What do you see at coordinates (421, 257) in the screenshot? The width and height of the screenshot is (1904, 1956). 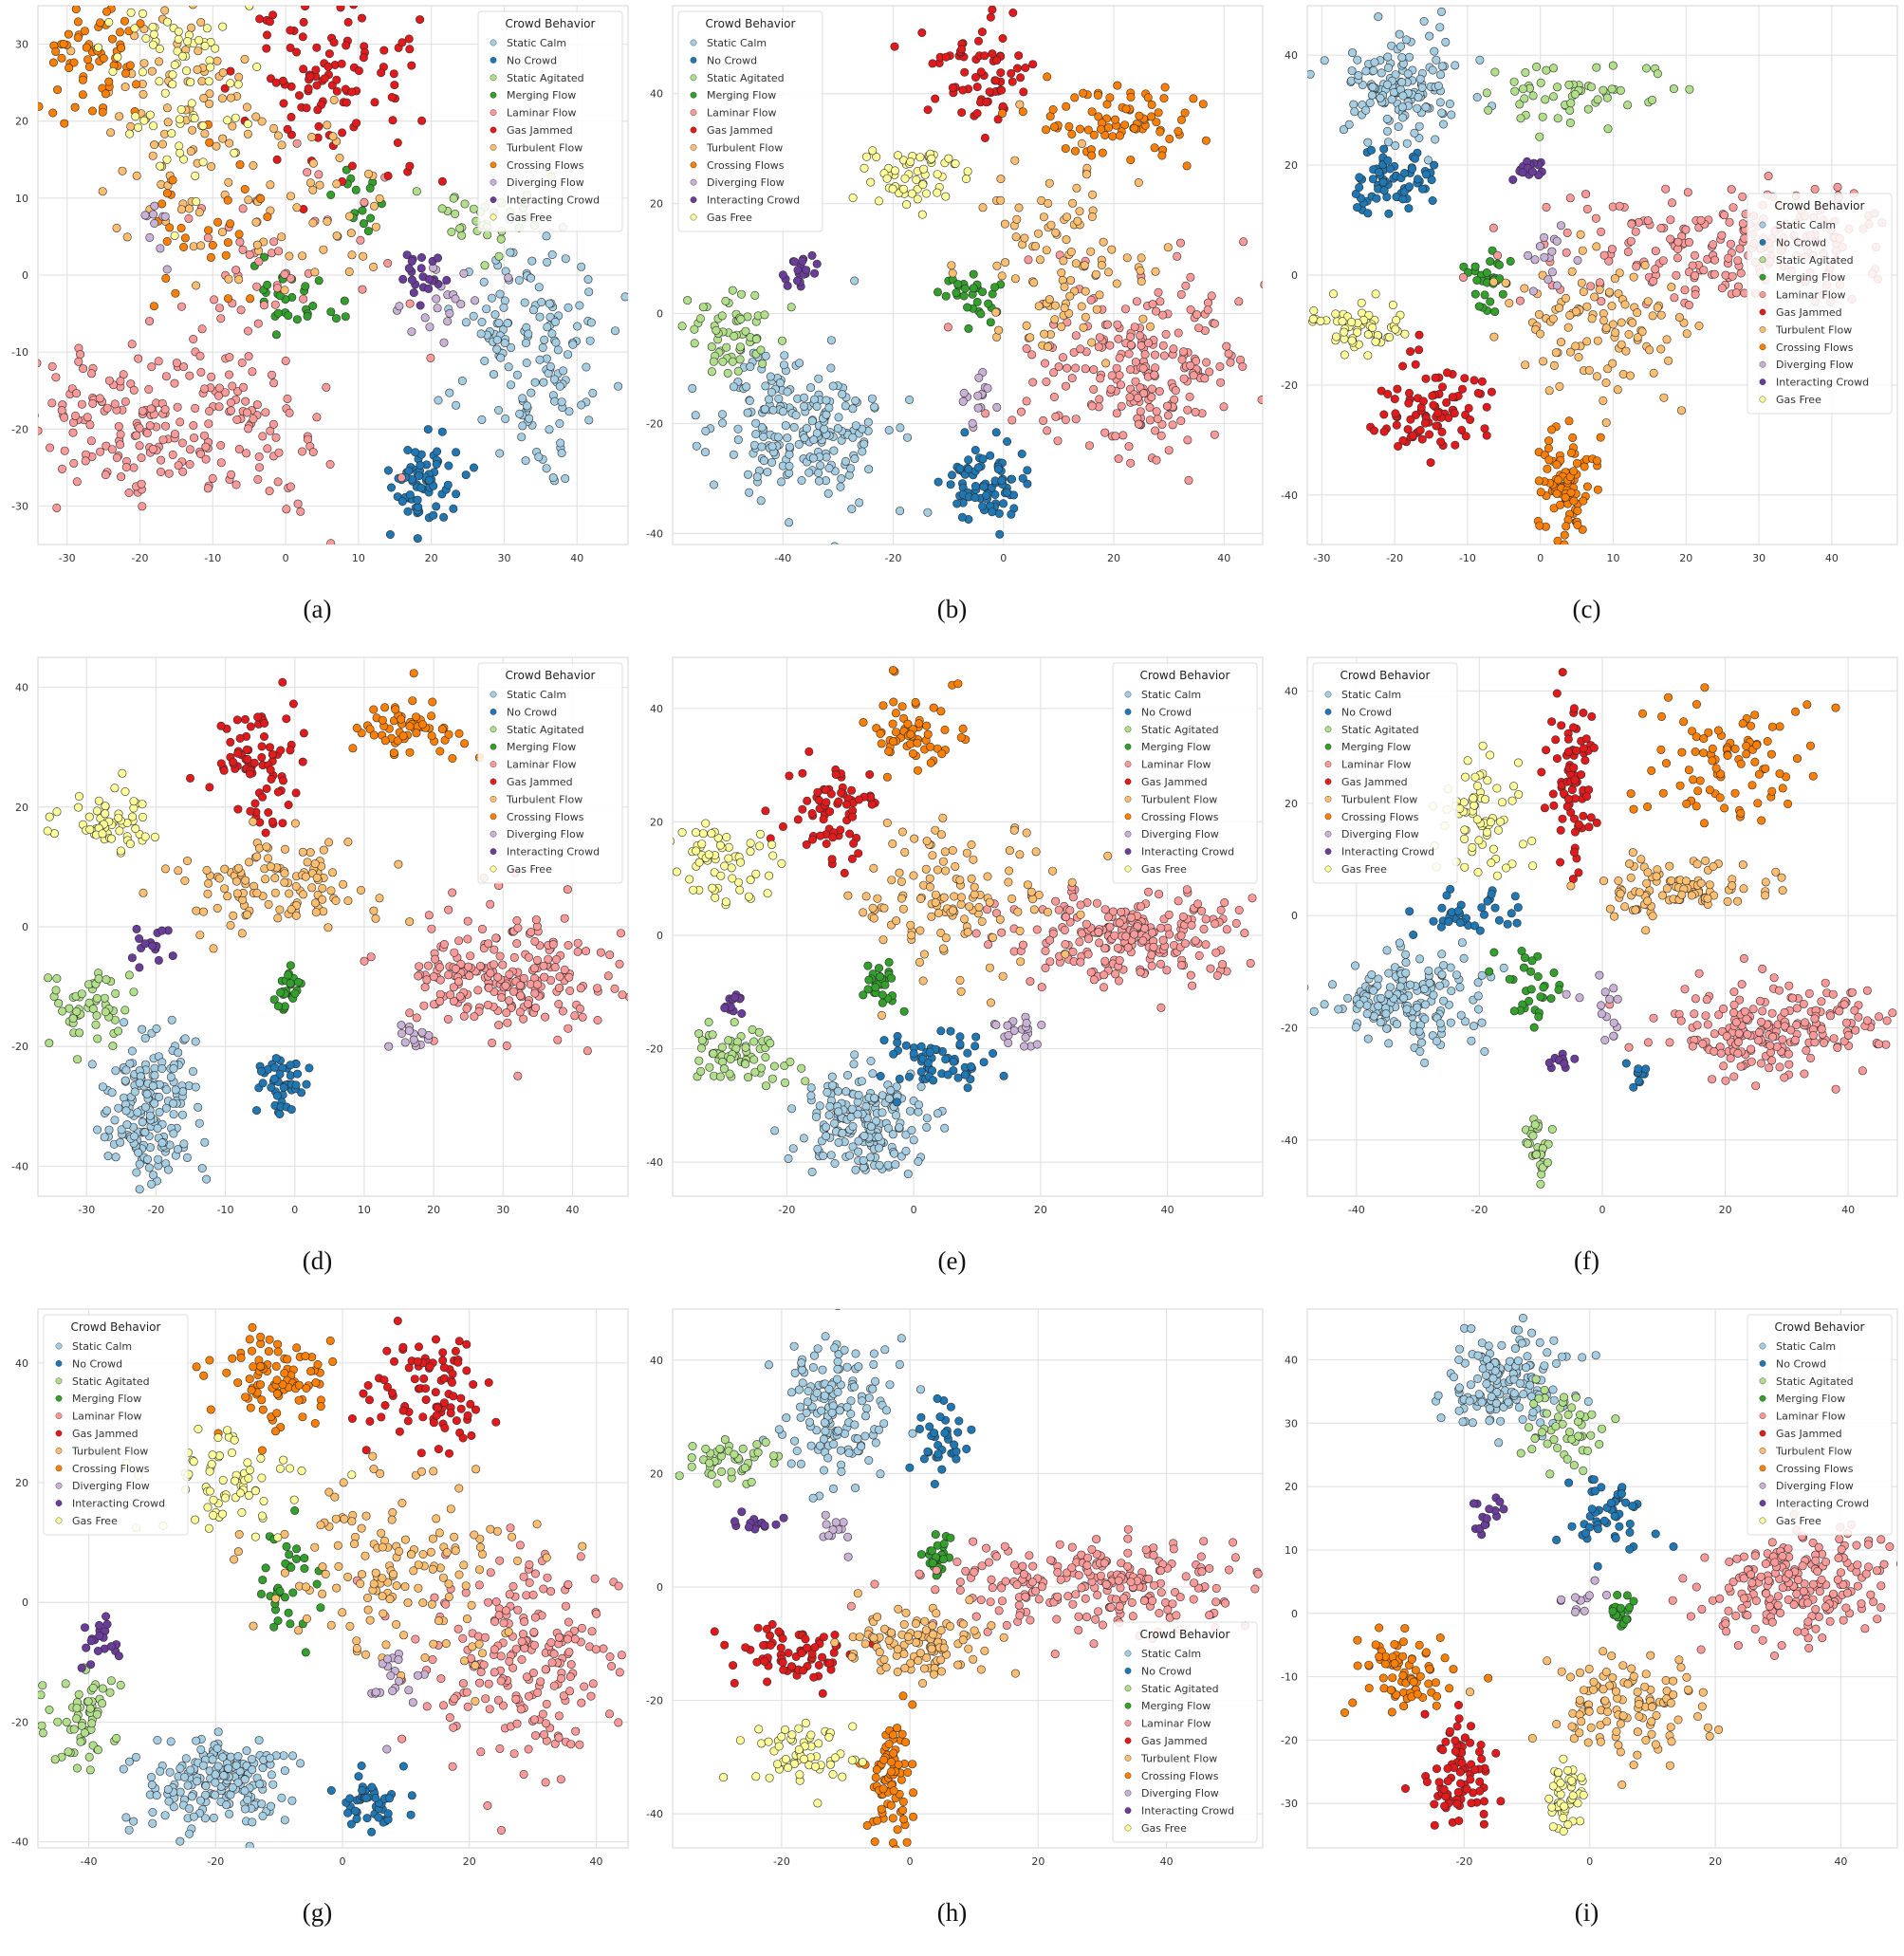 I see `point-interacting-crowd` at bounding box center [421, 257].